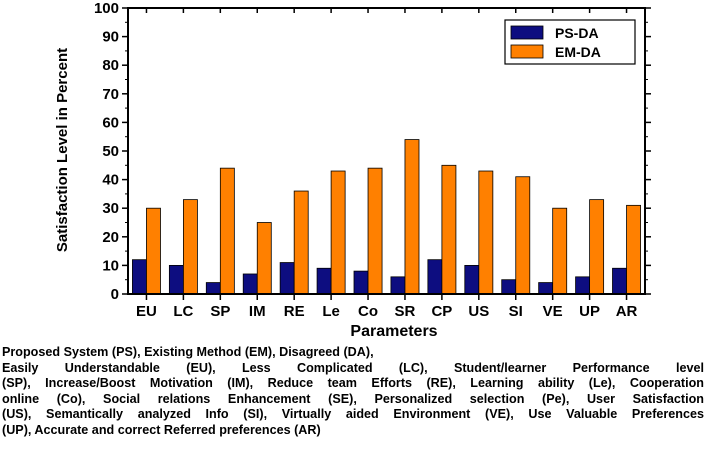  Describe the element at coordinates (398, 285) in the screenshot. I see `bar-ps-da-sr` at that location.